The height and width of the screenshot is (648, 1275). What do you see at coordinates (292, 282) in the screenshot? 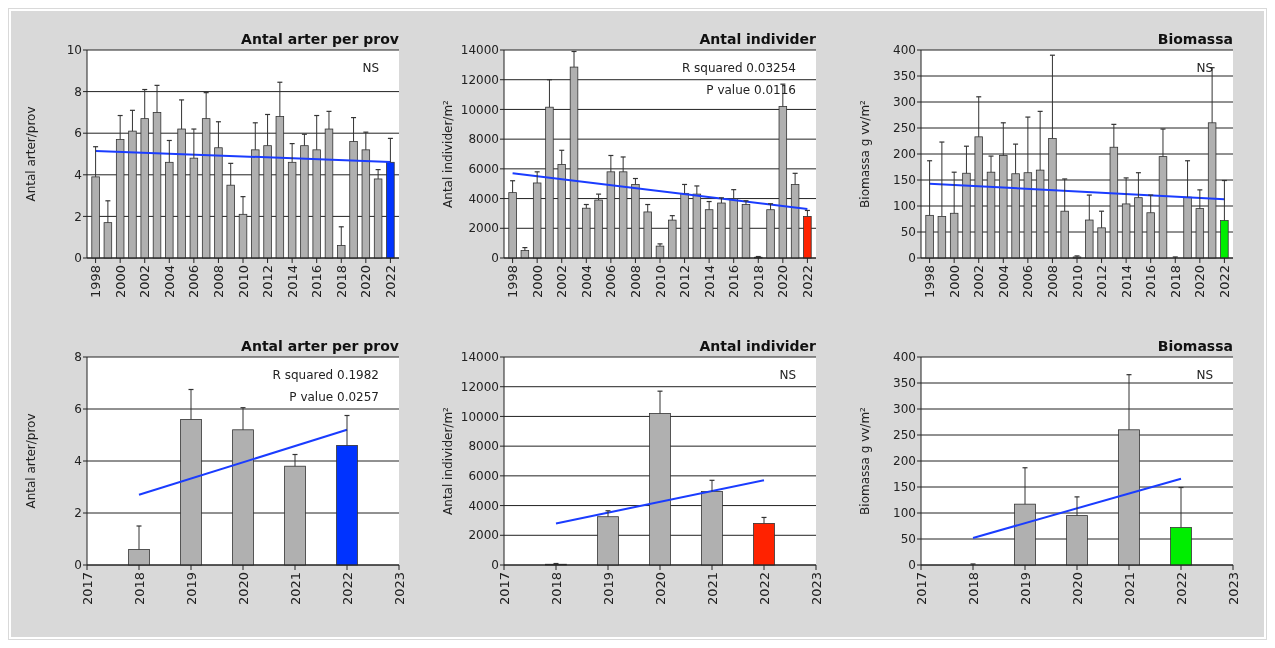
I see `x-tick-label: 2014` at bounding box center [292, 282].